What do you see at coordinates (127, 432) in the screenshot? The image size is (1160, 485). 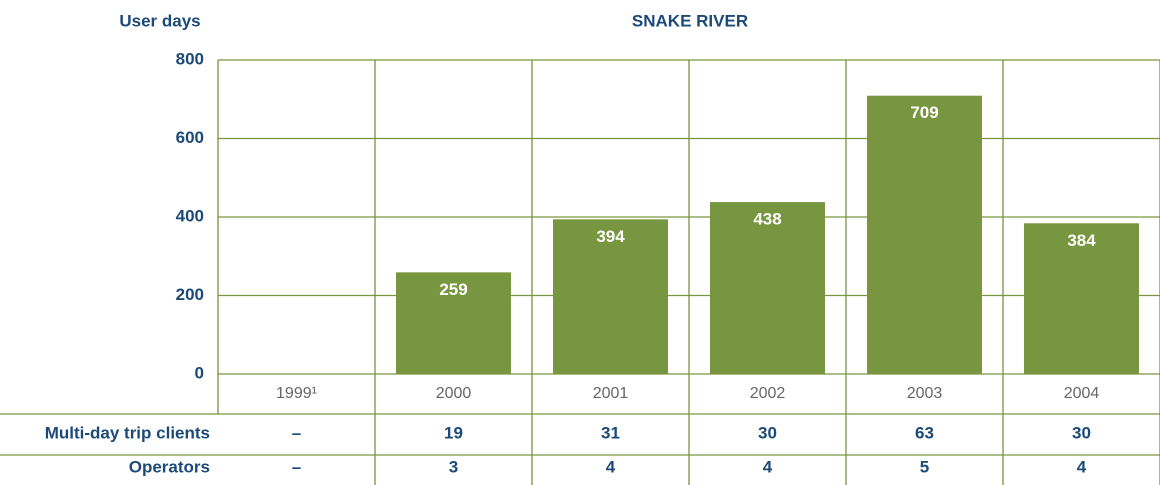 I see `row-label: Multi-day trip clients` at bounding box center [127, 432].